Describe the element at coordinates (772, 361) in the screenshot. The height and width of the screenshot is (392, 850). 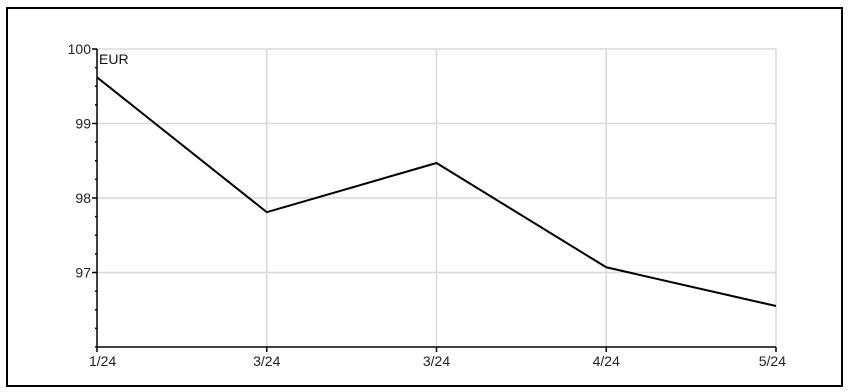
I see `x-tick-label: 5/24` at that location.